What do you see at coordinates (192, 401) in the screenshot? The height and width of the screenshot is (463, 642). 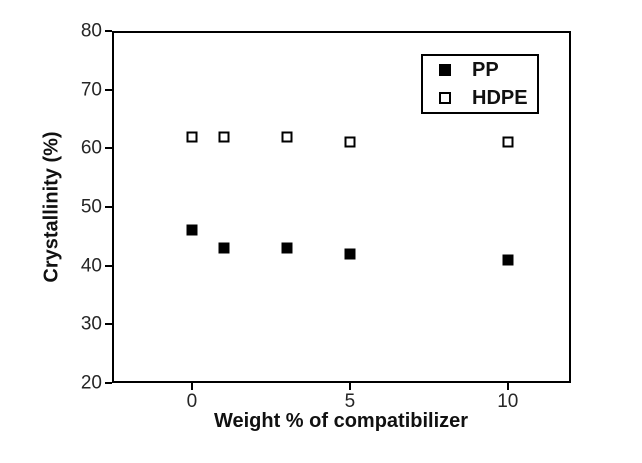 I see `x-axis-tick-label: 0` at bounding box center [192, 401].